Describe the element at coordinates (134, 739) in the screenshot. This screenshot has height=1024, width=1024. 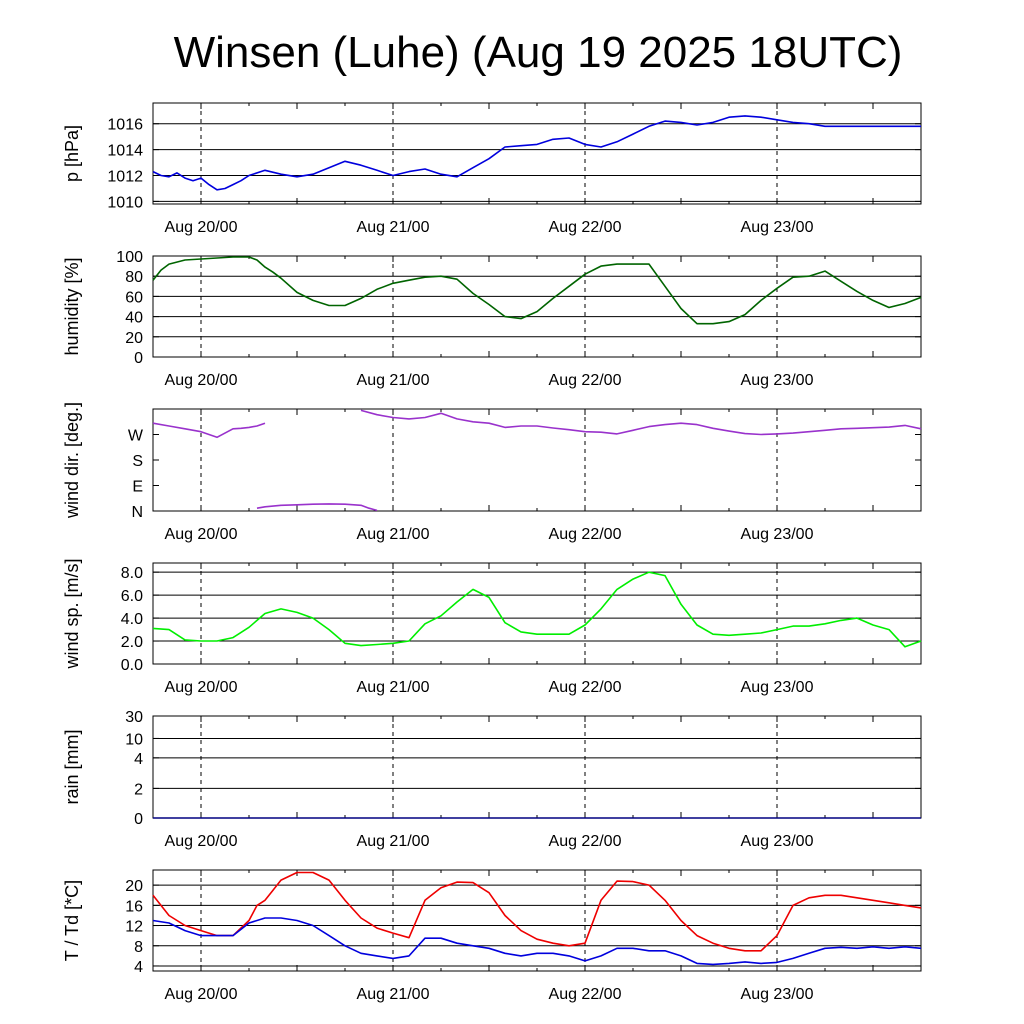
I see `y-tick-label-rain-3: 10` at that location.